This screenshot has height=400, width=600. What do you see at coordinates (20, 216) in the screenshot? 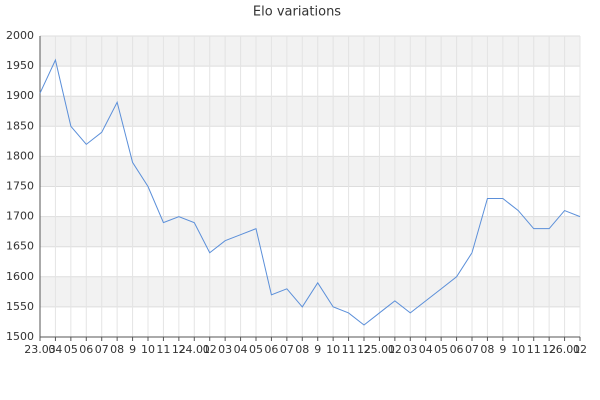
I see `y-tick-label: 1700` at bounding box center [20, 216].